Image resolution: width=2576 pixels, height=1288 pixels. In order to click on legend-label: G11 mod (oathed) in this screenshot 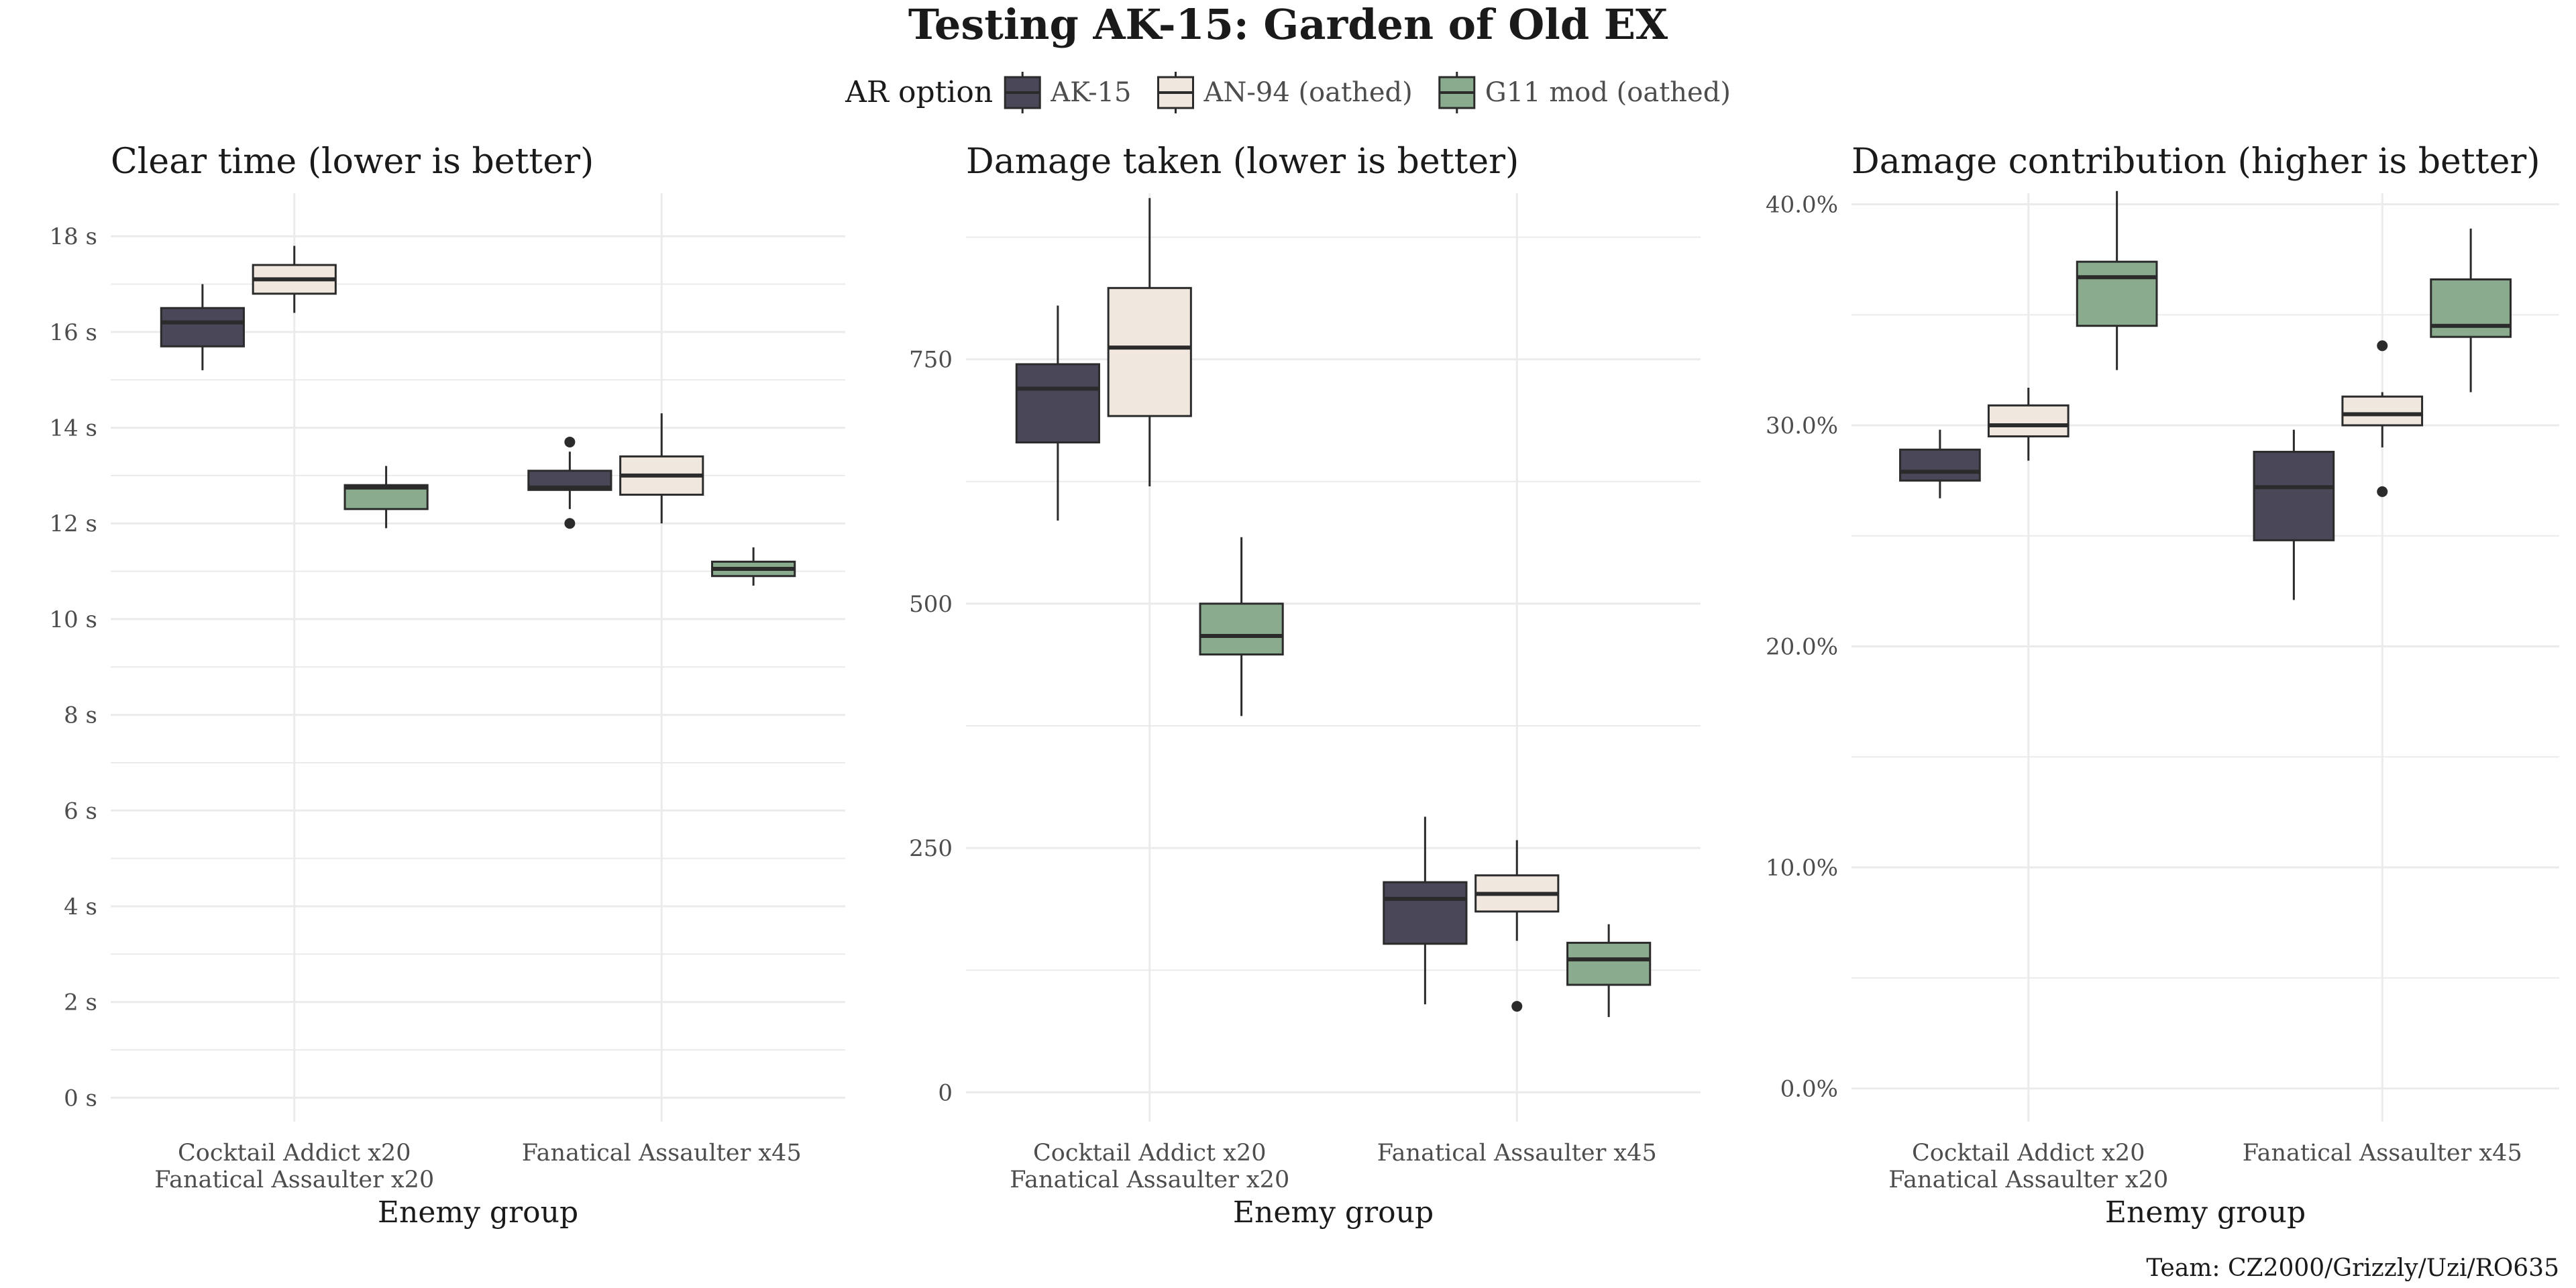, I will do `click(1608, 92)`.